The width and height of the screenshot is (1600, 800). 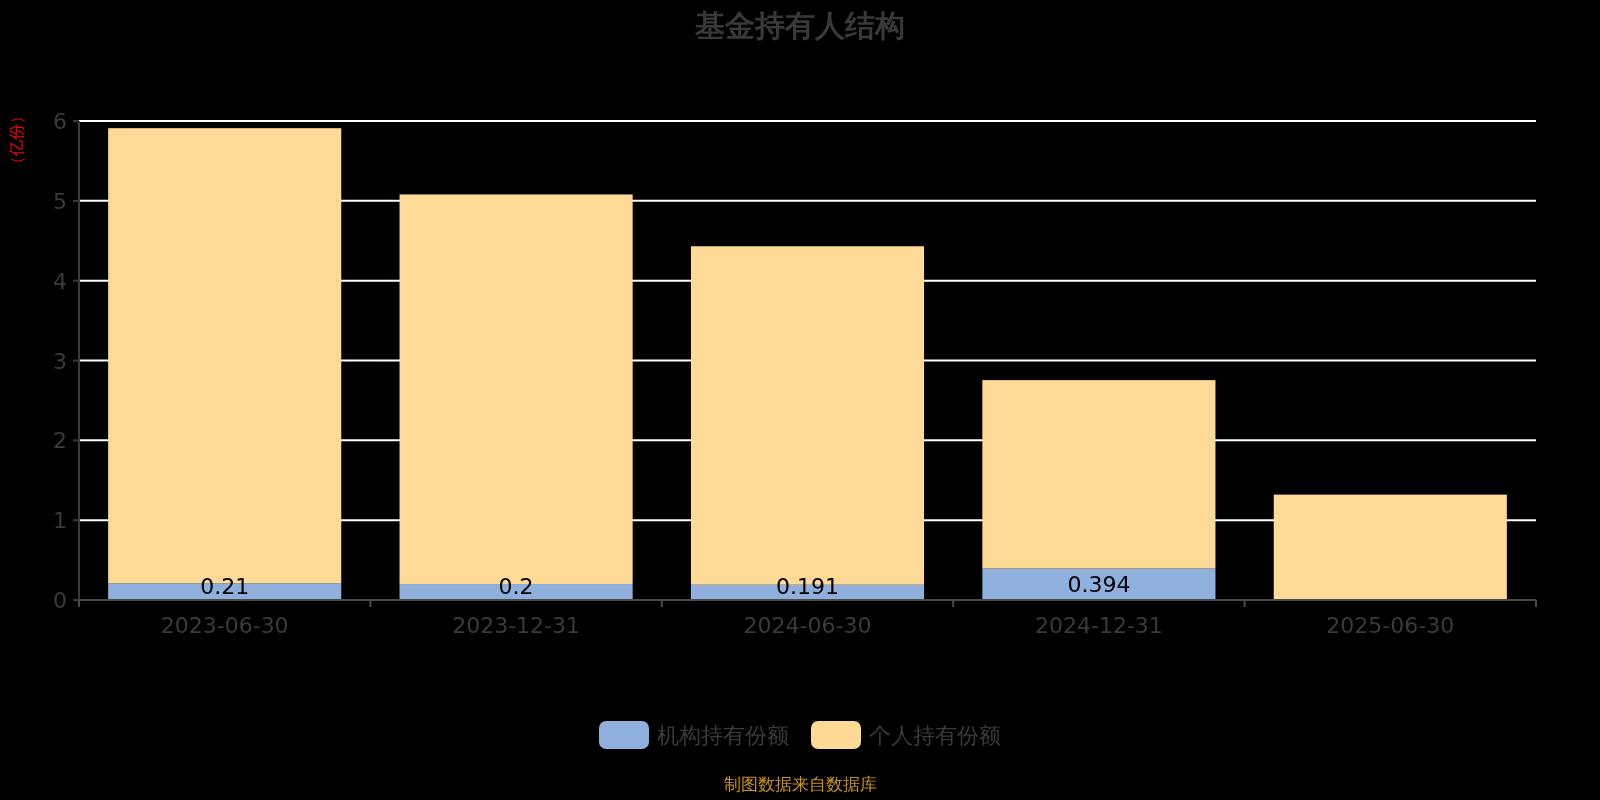 I want to click on y-tick-label: 1, so click(x=60, y=521).